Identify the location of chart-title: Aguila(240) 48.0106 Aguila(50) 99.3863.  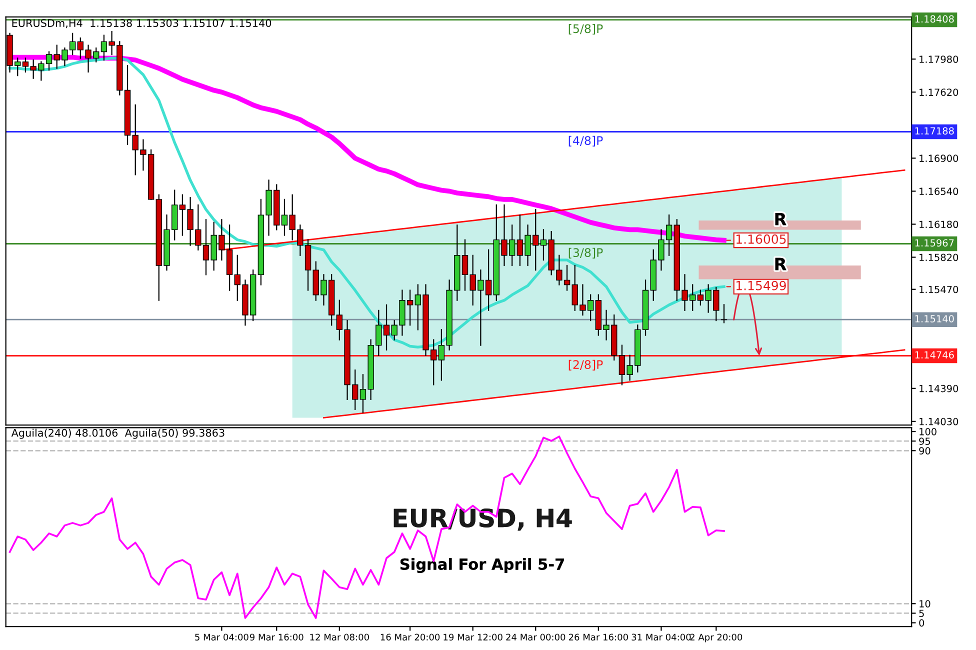
(117, 433).